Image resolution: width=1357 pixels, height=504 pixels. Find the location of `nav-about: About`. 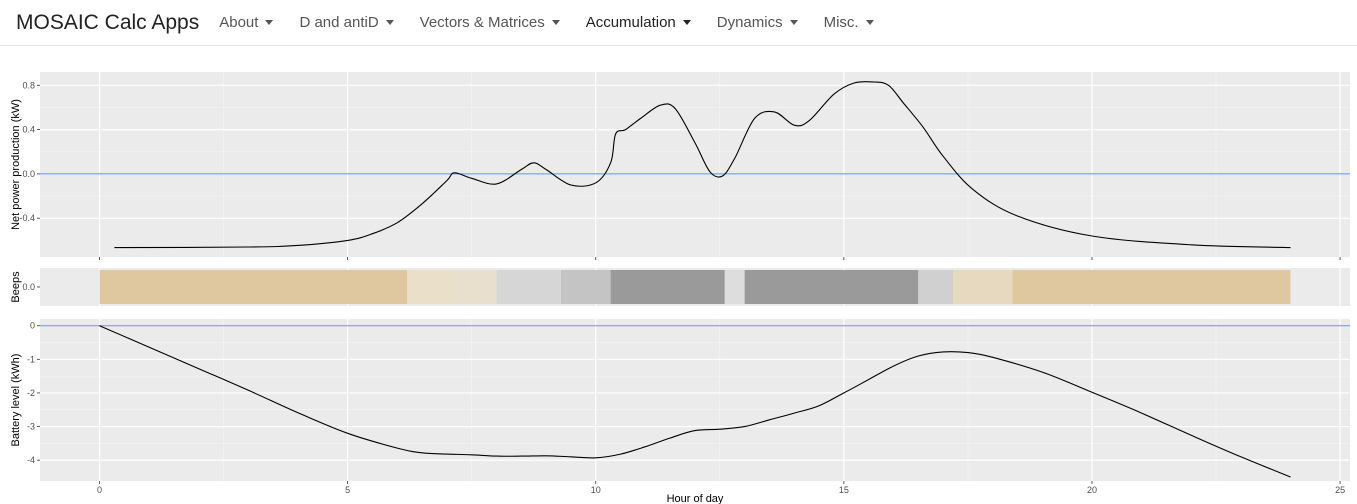

nav-about: About is located at coordinates (246, 22).